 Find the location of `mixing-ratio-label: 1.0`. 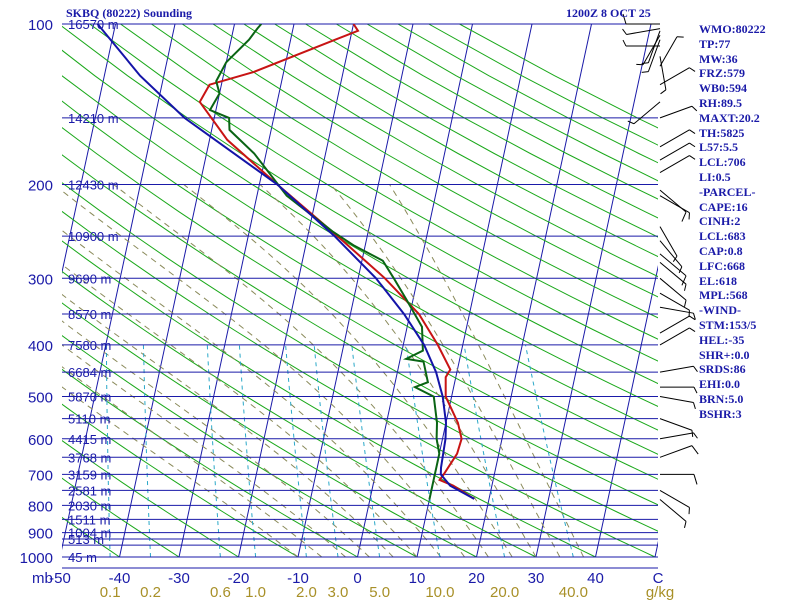

mixing-ratio-label: 1.0 is located at coordinates (255, 592).